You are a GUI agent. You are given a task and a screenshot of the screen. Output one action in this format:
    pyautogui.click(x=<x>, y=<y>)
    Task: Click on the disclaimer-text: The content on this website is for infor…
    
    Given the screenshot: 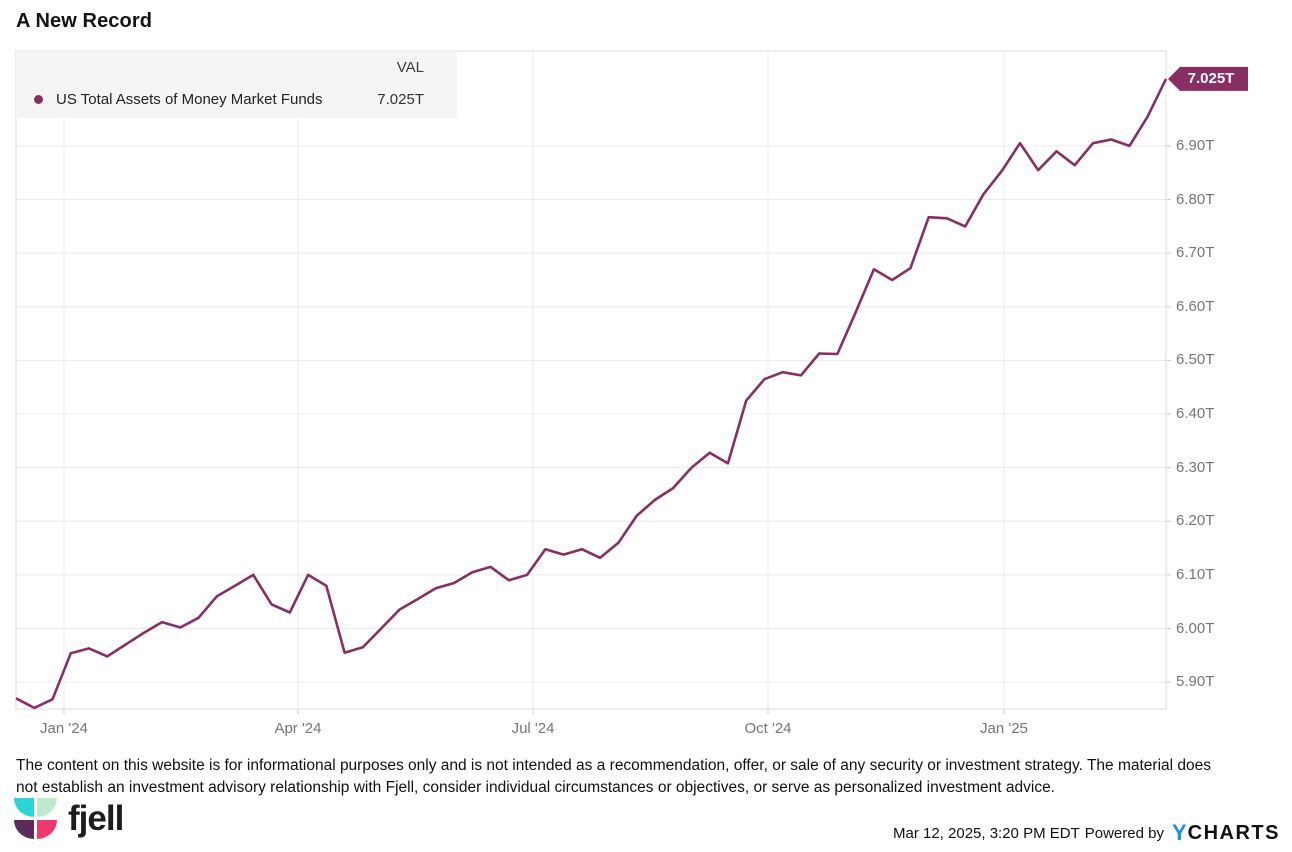 What is the action you would take?
    pyautogui.click(x=650, y=777)
    